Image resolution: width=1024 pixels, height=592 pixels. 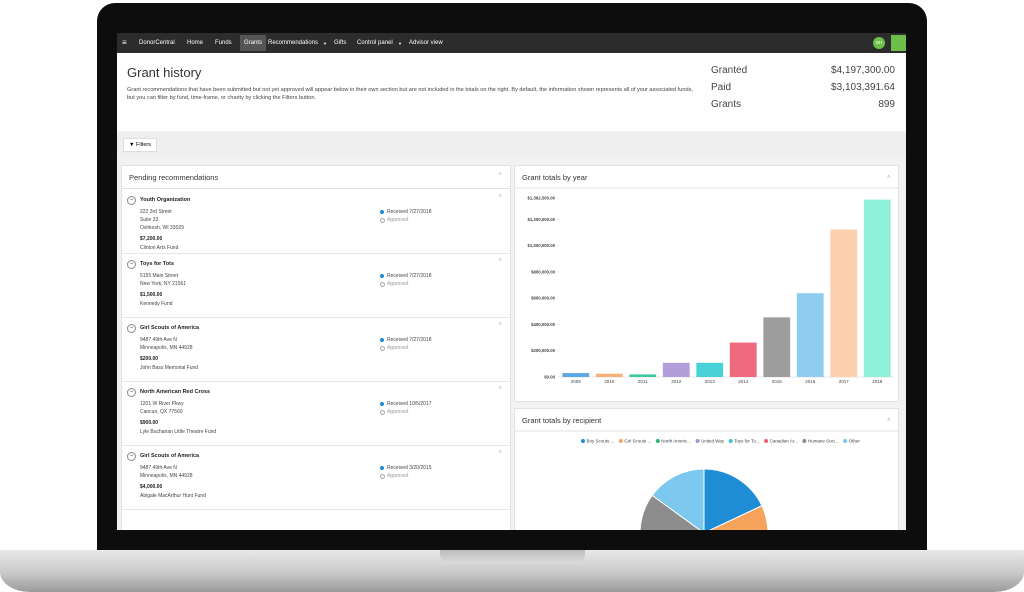 What do you see at coordinates (844, 381) in the screenshot?
I see `x-tick-label: 2017` at bounding box center [844, 381].